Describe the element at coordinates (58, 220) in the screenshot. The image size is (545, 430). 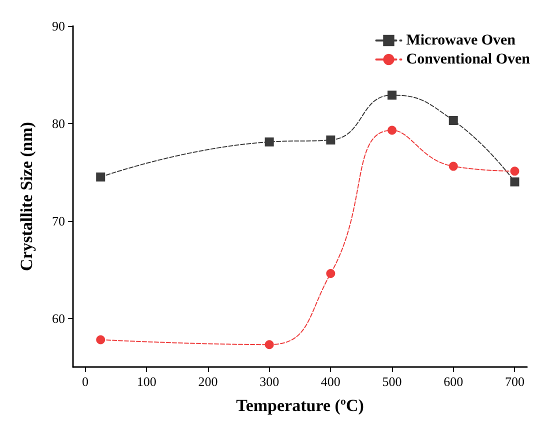
I see `y-tick-label: 70` at that location.